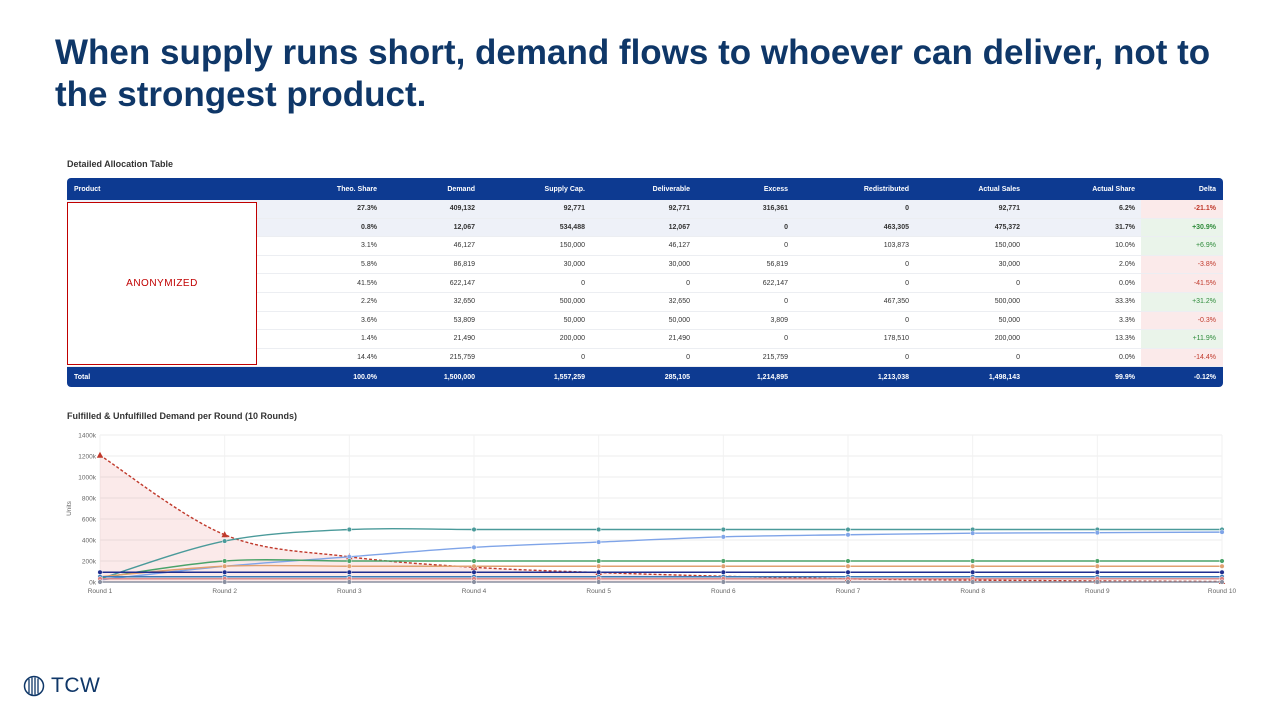 The image size is (1280, 720). What do you see at coordinates (679, 209) in the screenshot?
I see `table-cell: 92,771` at bounding box center [679, 209].